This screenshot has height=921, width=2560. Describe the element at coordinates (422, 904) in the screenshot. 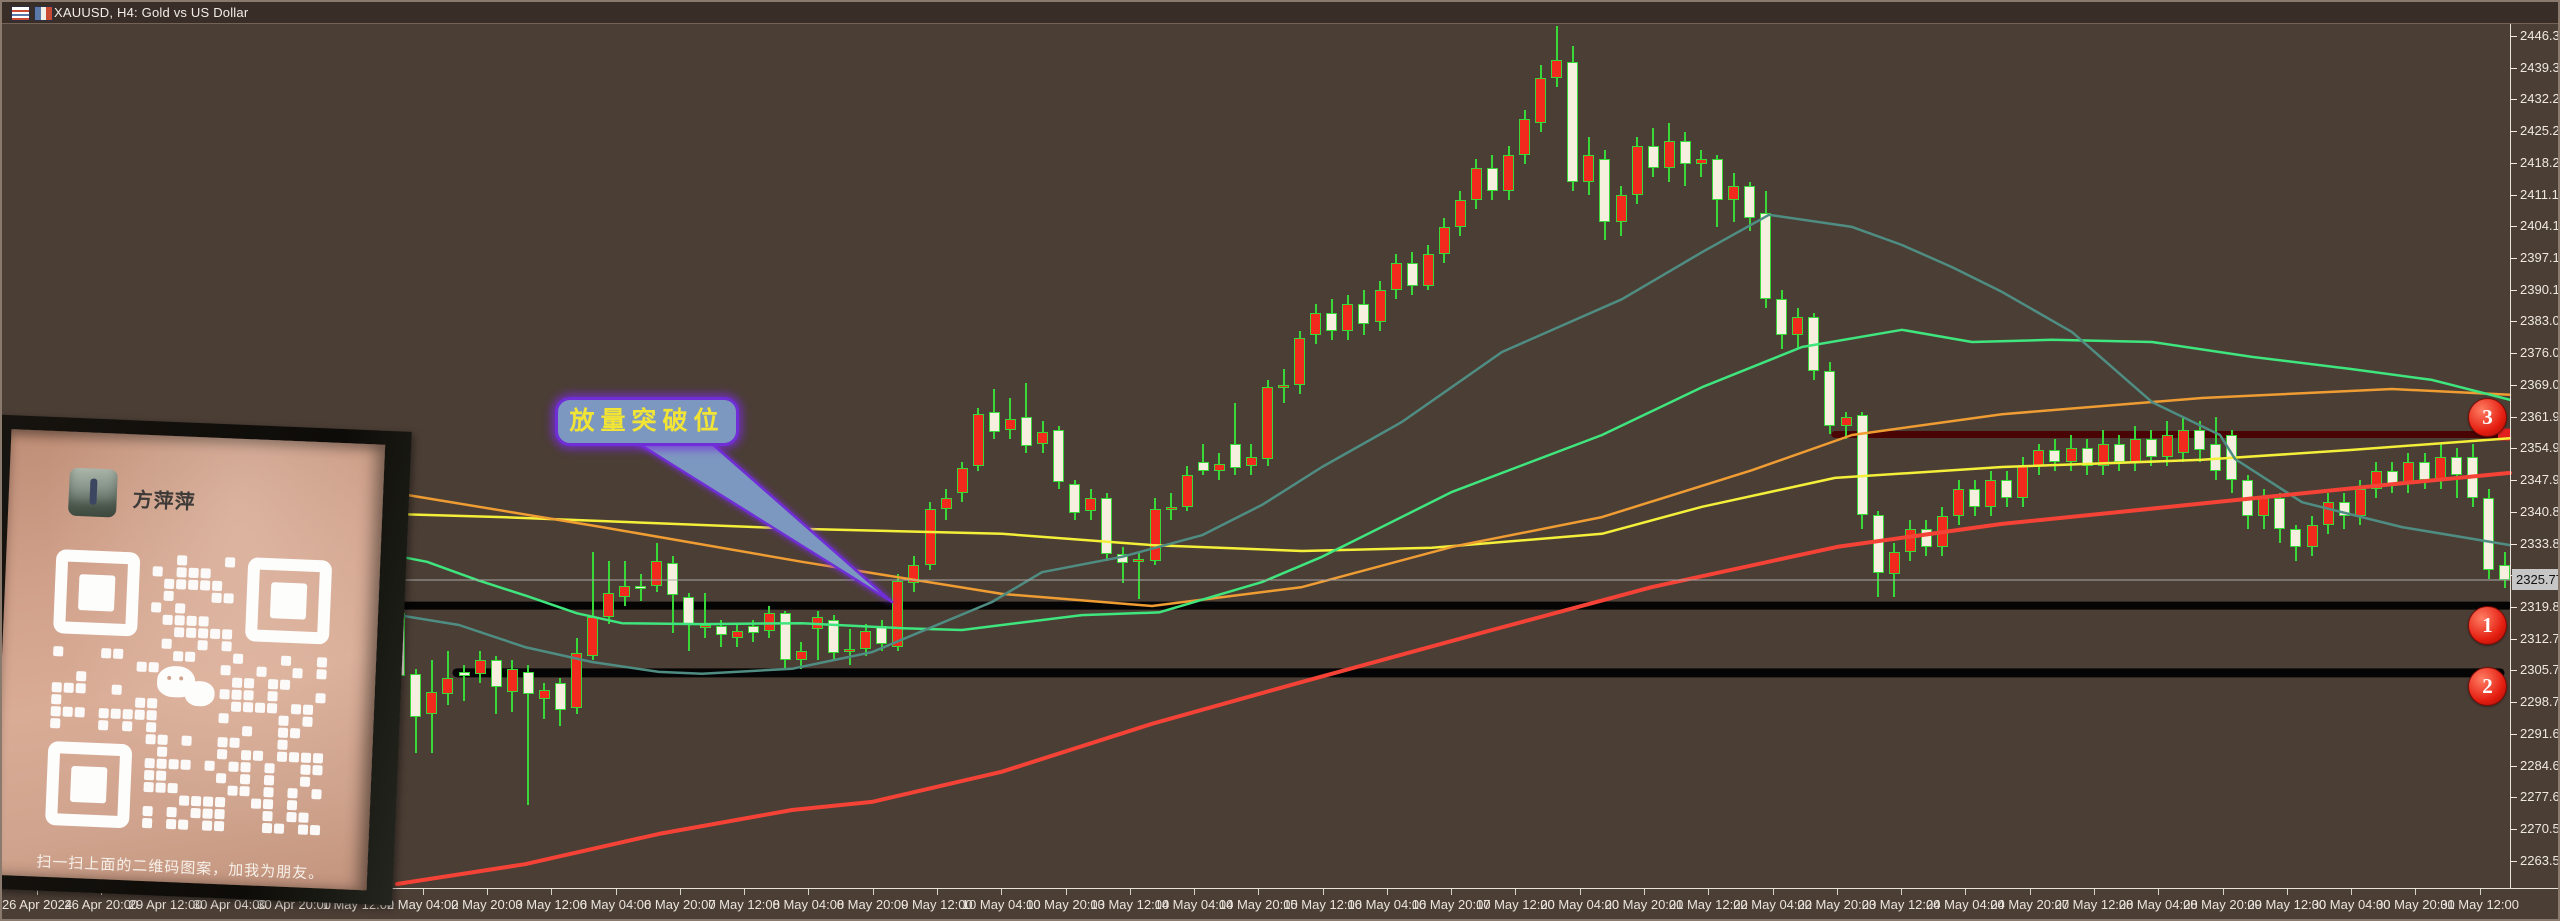

I see `time-label: 2 May 04:00` at that location.